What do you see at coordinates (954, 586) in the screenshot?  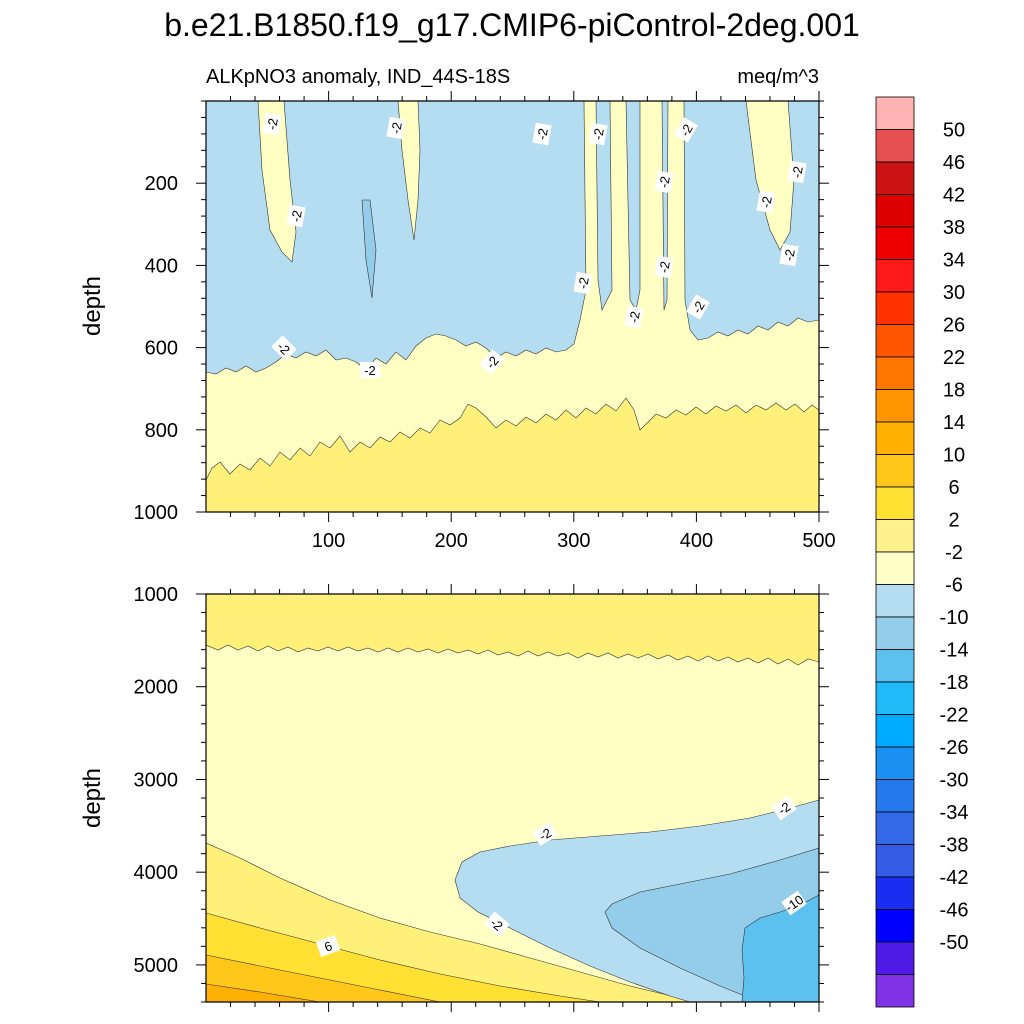 I see `colorbar-label: -6` at bounding box center [954, 586].